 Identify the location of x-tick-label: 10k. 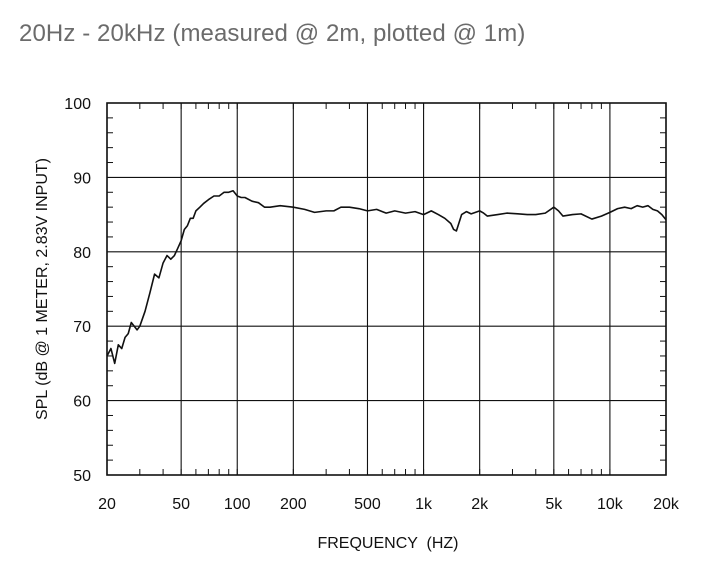
(610, 504).